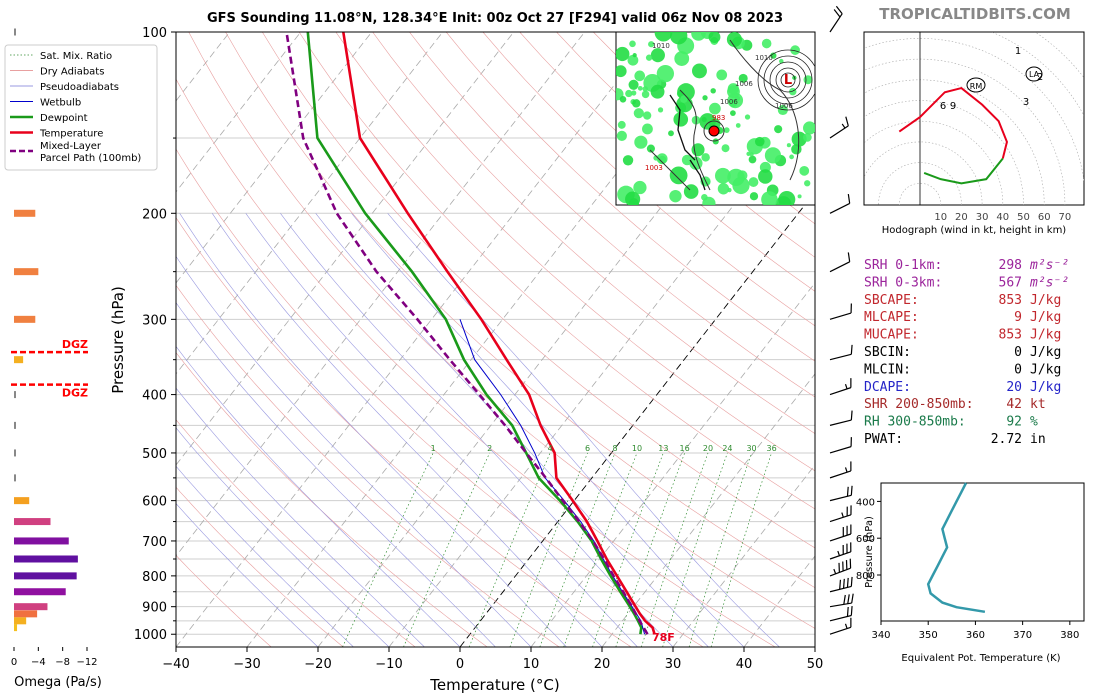  I want to click on index-label: RH 300-850mb:, so click(915, 422).